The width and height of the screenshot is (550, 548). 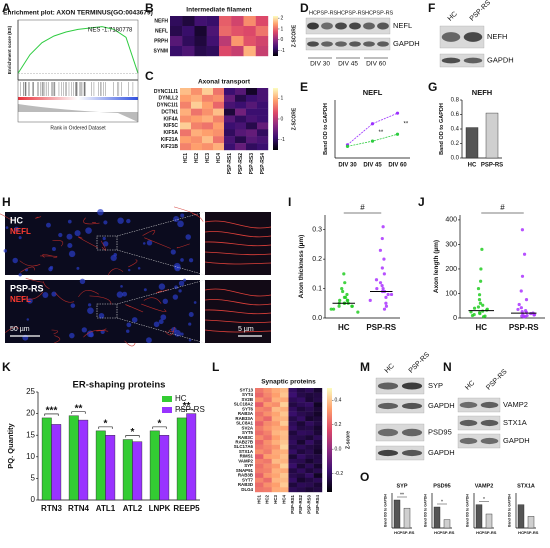 What do you see at coordinates (246, 329) in the screenshot?
I see `scale-bar-label: 5 µm` at bounding box center [246, 329].